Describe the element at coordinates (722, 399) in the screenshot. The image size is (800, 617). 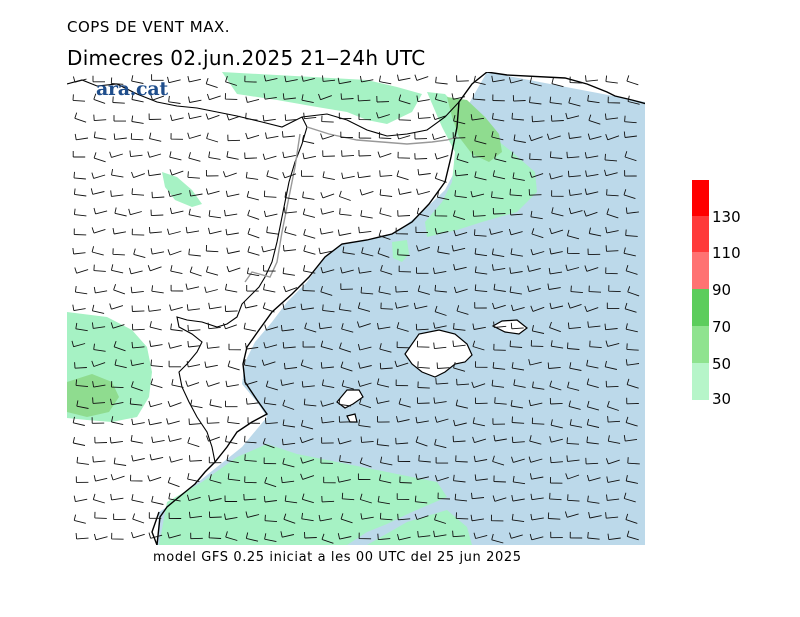
I see `legend-label-30: 30` at that location.